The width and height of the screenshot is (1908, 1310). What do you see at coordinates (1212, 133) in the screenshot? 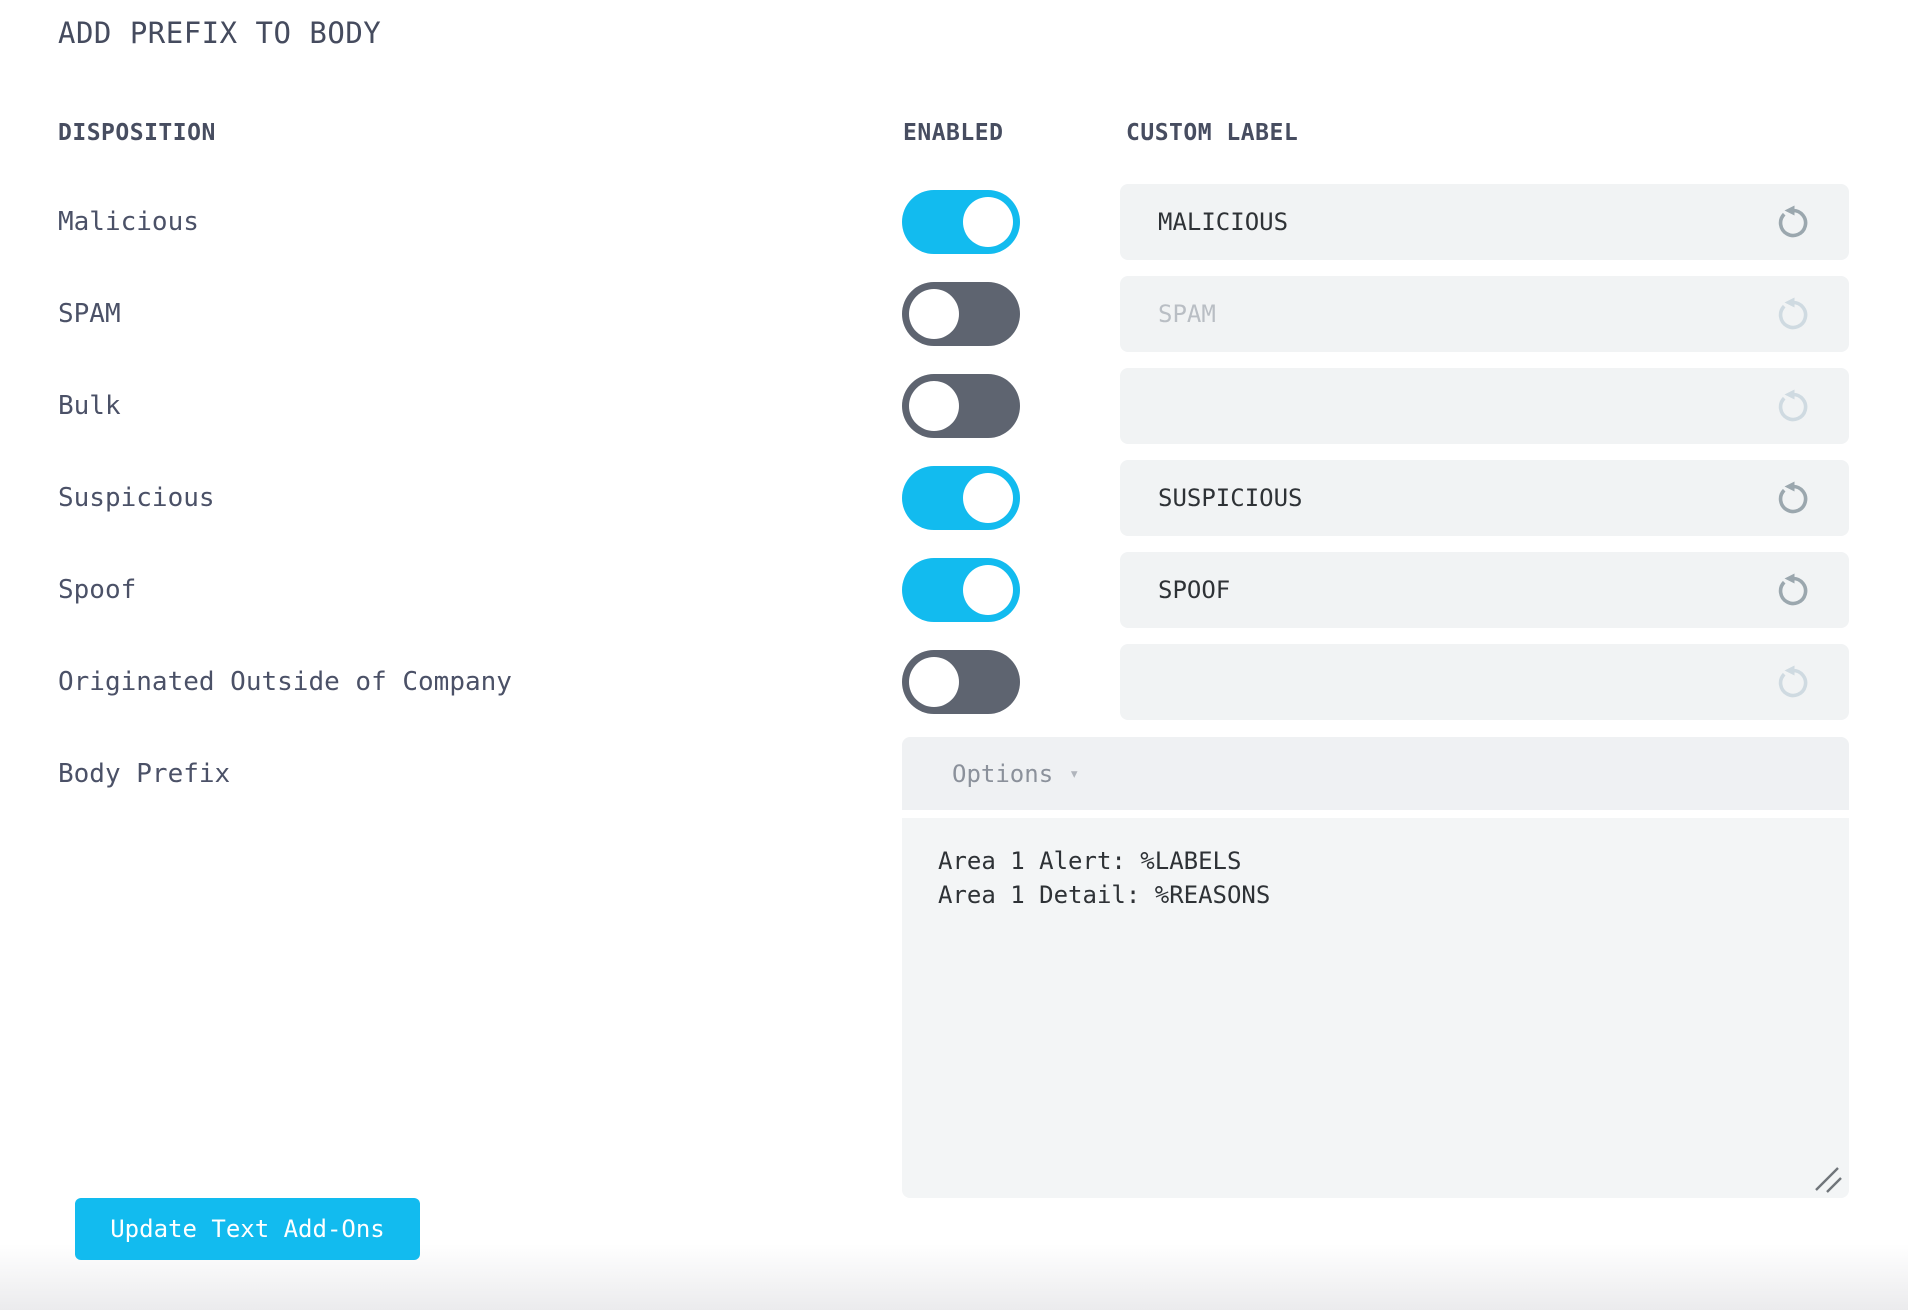
I see `column-header-custom-label: CUSTOM LABEL` at bounding box center [1212, 133].